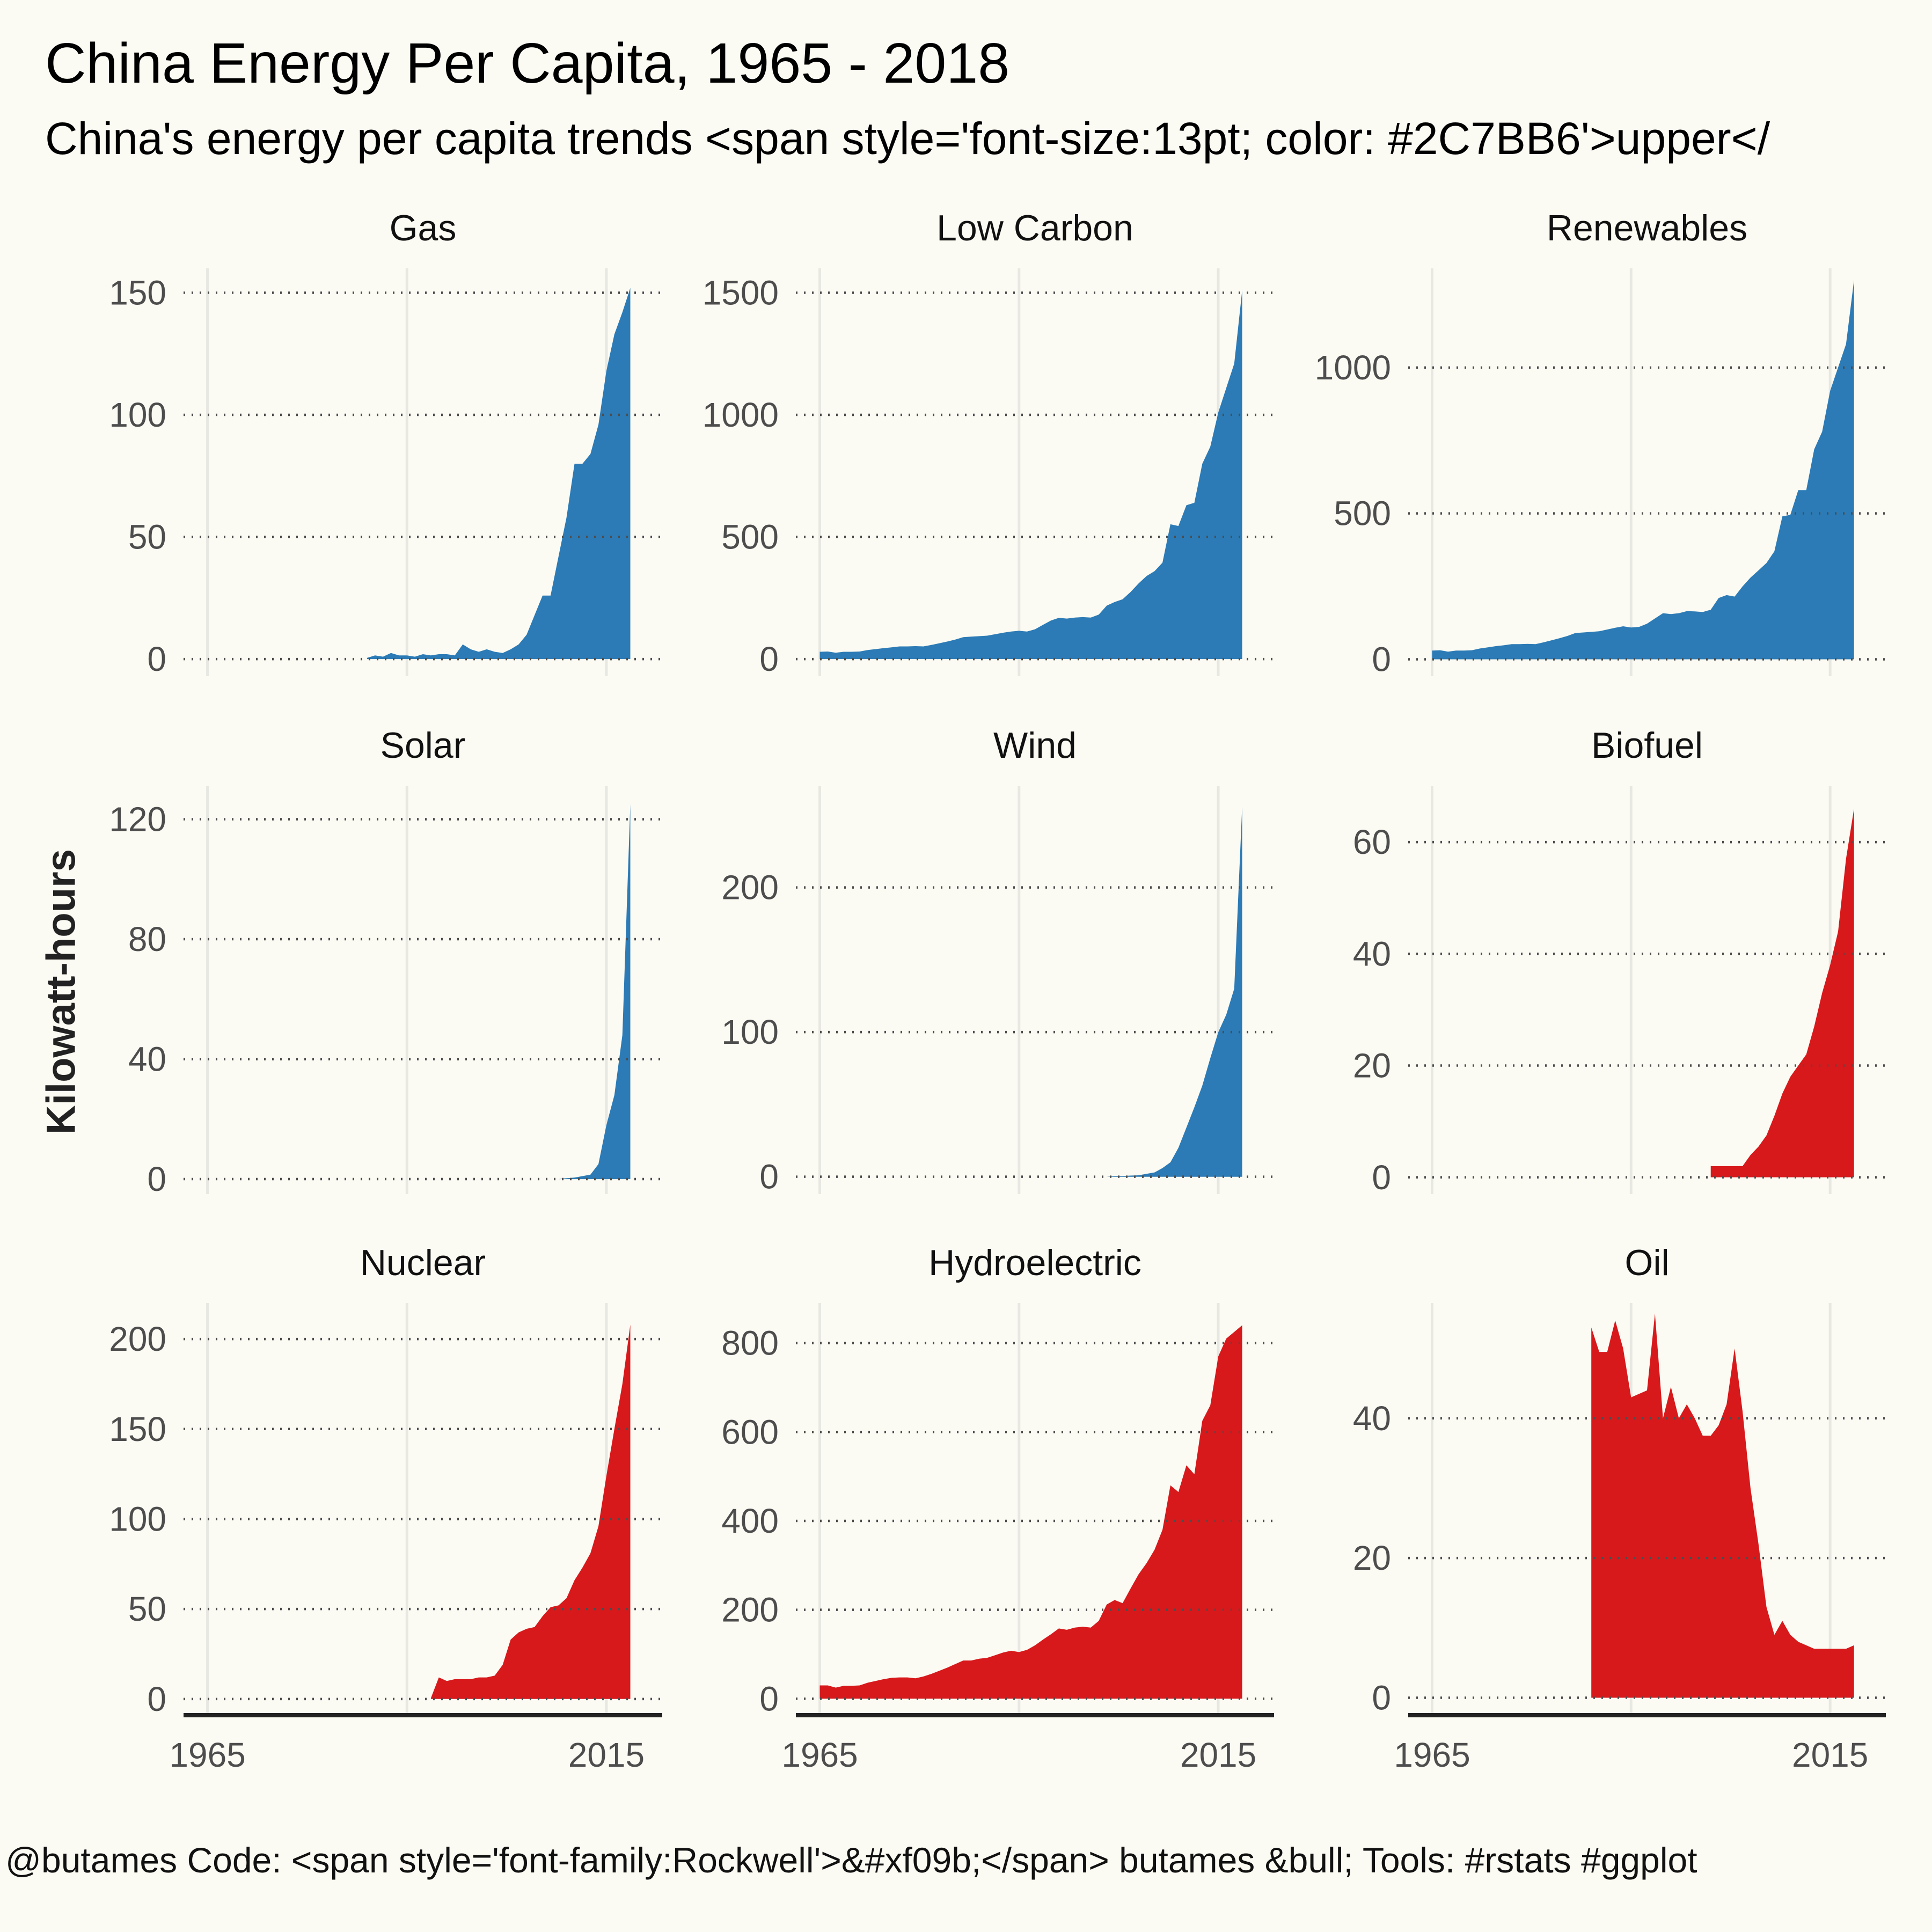 Image resolution: width=1932 pixels, height=1932 pixels. I want to click on low-carbon-y-tick-label: 1500, so click(740, 293).